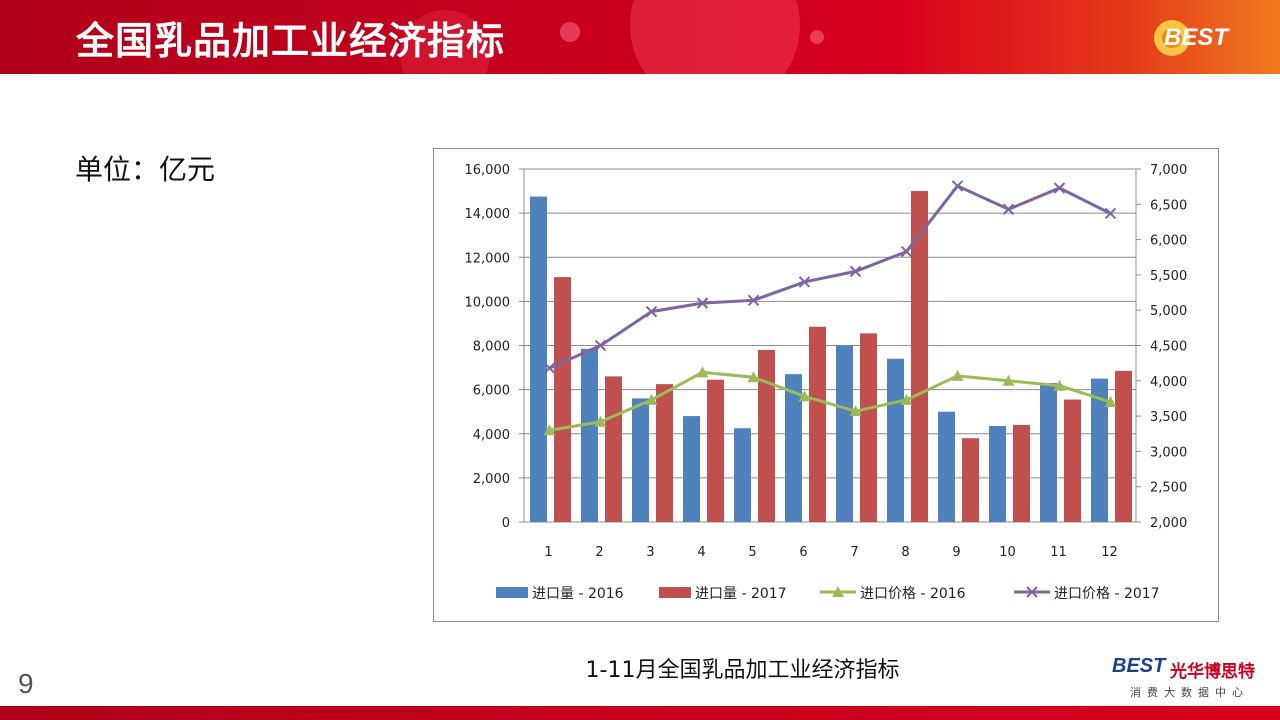 This screenshot has width=1280, height=720. I want to click on x-tick-label: 11, so click(1058, 552).